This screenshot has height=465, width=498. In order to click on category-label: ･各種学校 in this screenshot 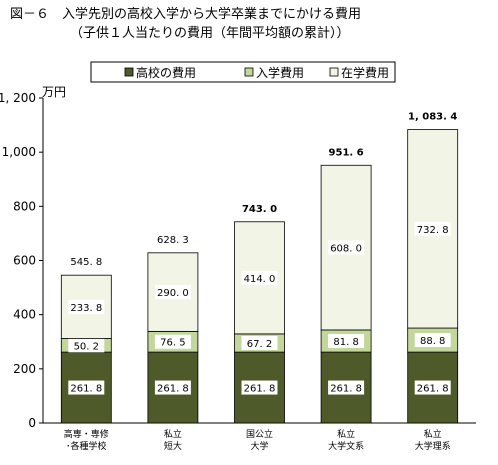, I will do `click(86, 446)`.